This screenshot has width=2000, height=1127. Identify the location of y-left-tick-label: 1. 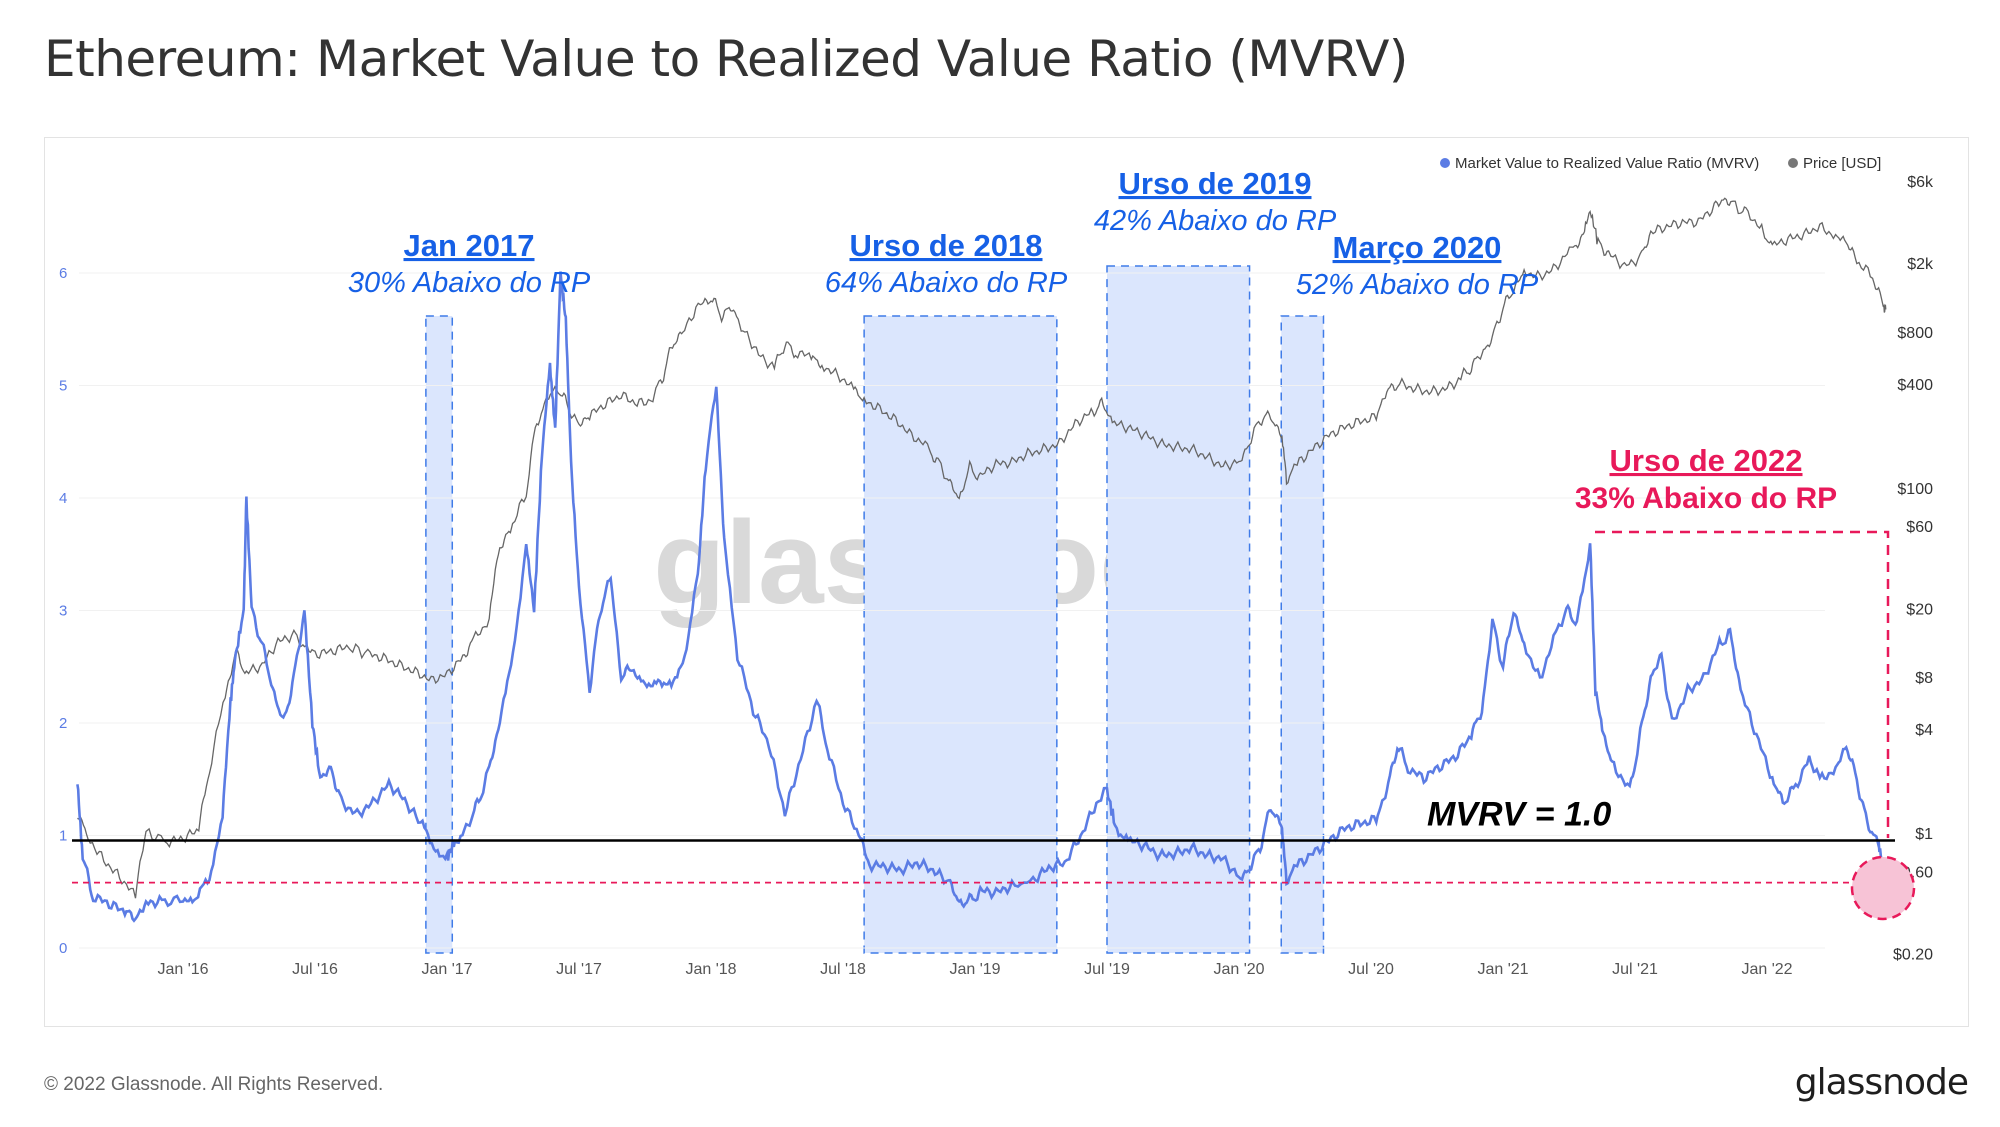
(63, 836).